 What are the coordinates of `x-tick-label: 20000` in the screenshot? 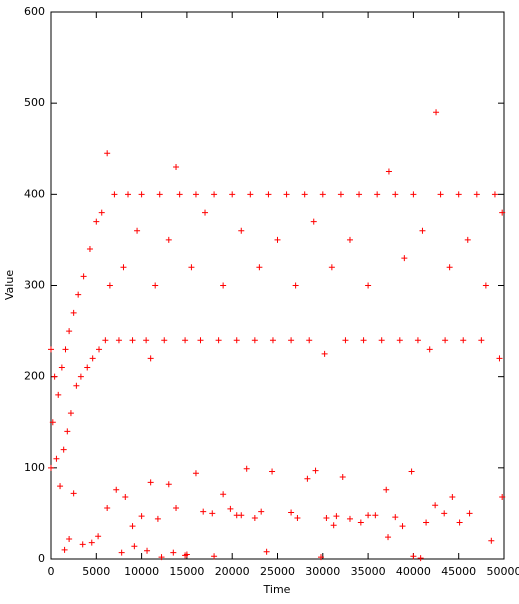 It's located at (232, 571).